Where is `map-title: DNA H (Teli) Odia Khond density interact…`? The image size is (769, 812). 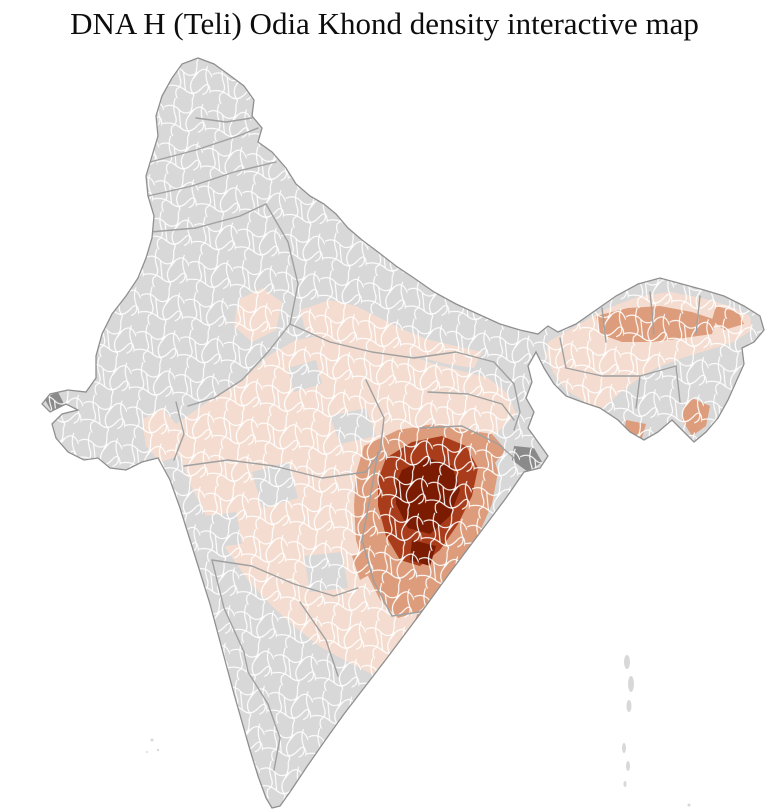 map-title: DNA H (Teli) Odia Khond density interact… is located at coordinates (384, 23).